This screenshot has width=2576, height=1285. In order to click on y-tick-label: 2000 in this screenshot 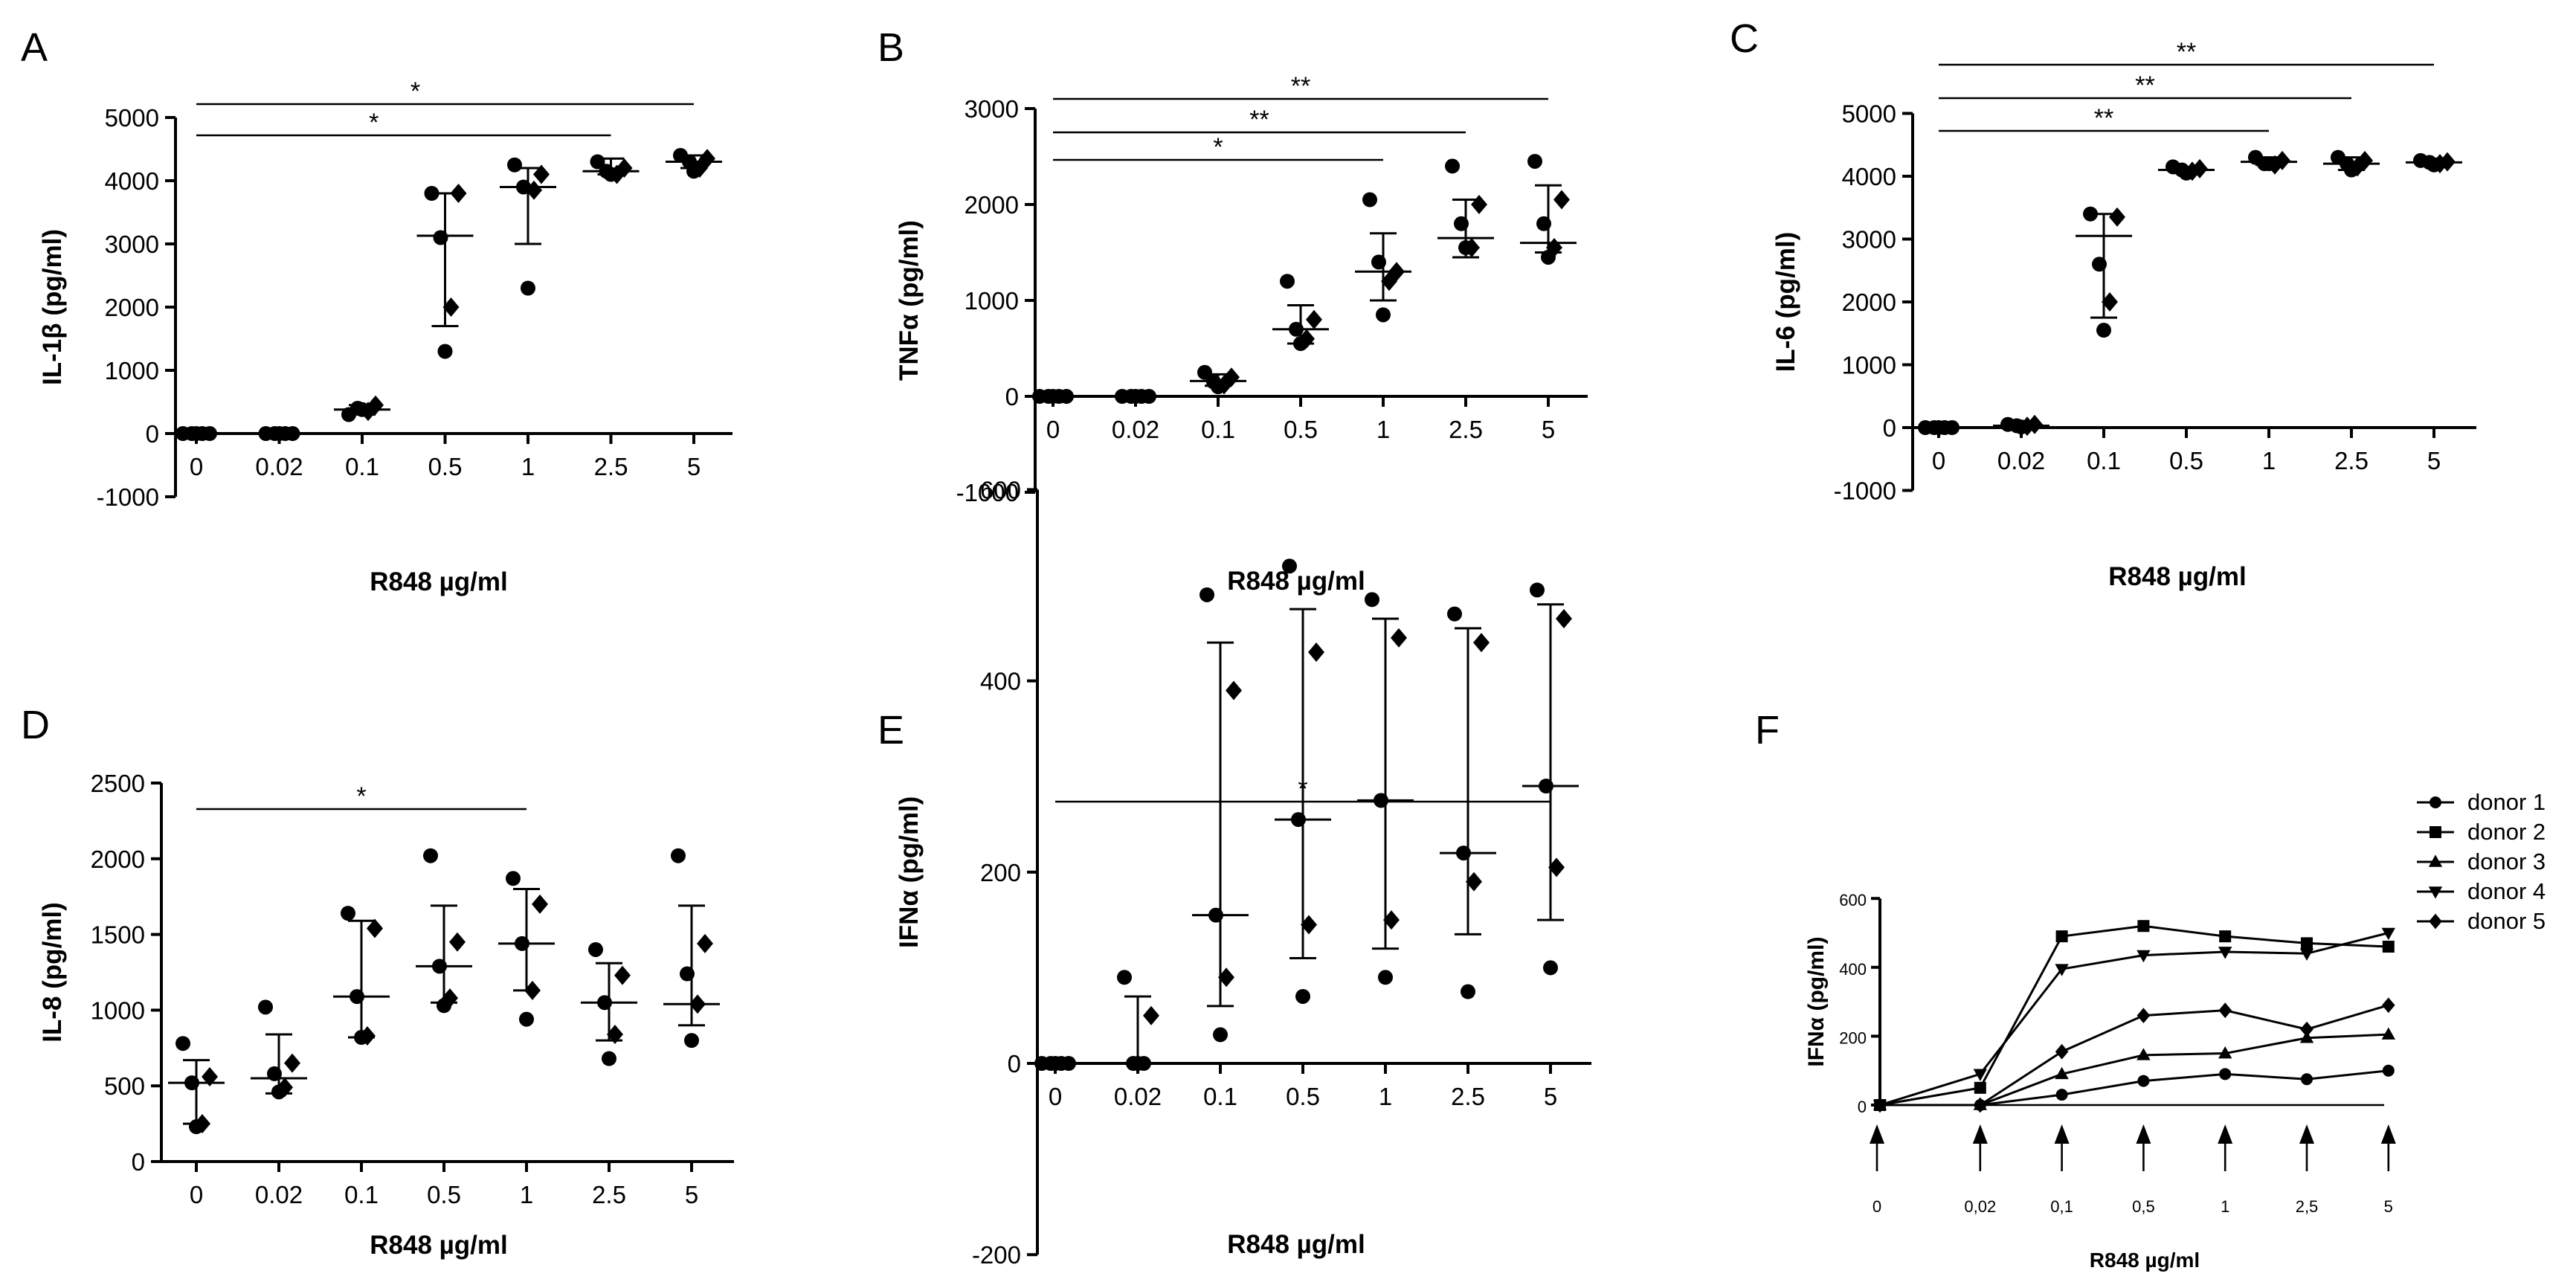, I will do `click(132, 307)`.